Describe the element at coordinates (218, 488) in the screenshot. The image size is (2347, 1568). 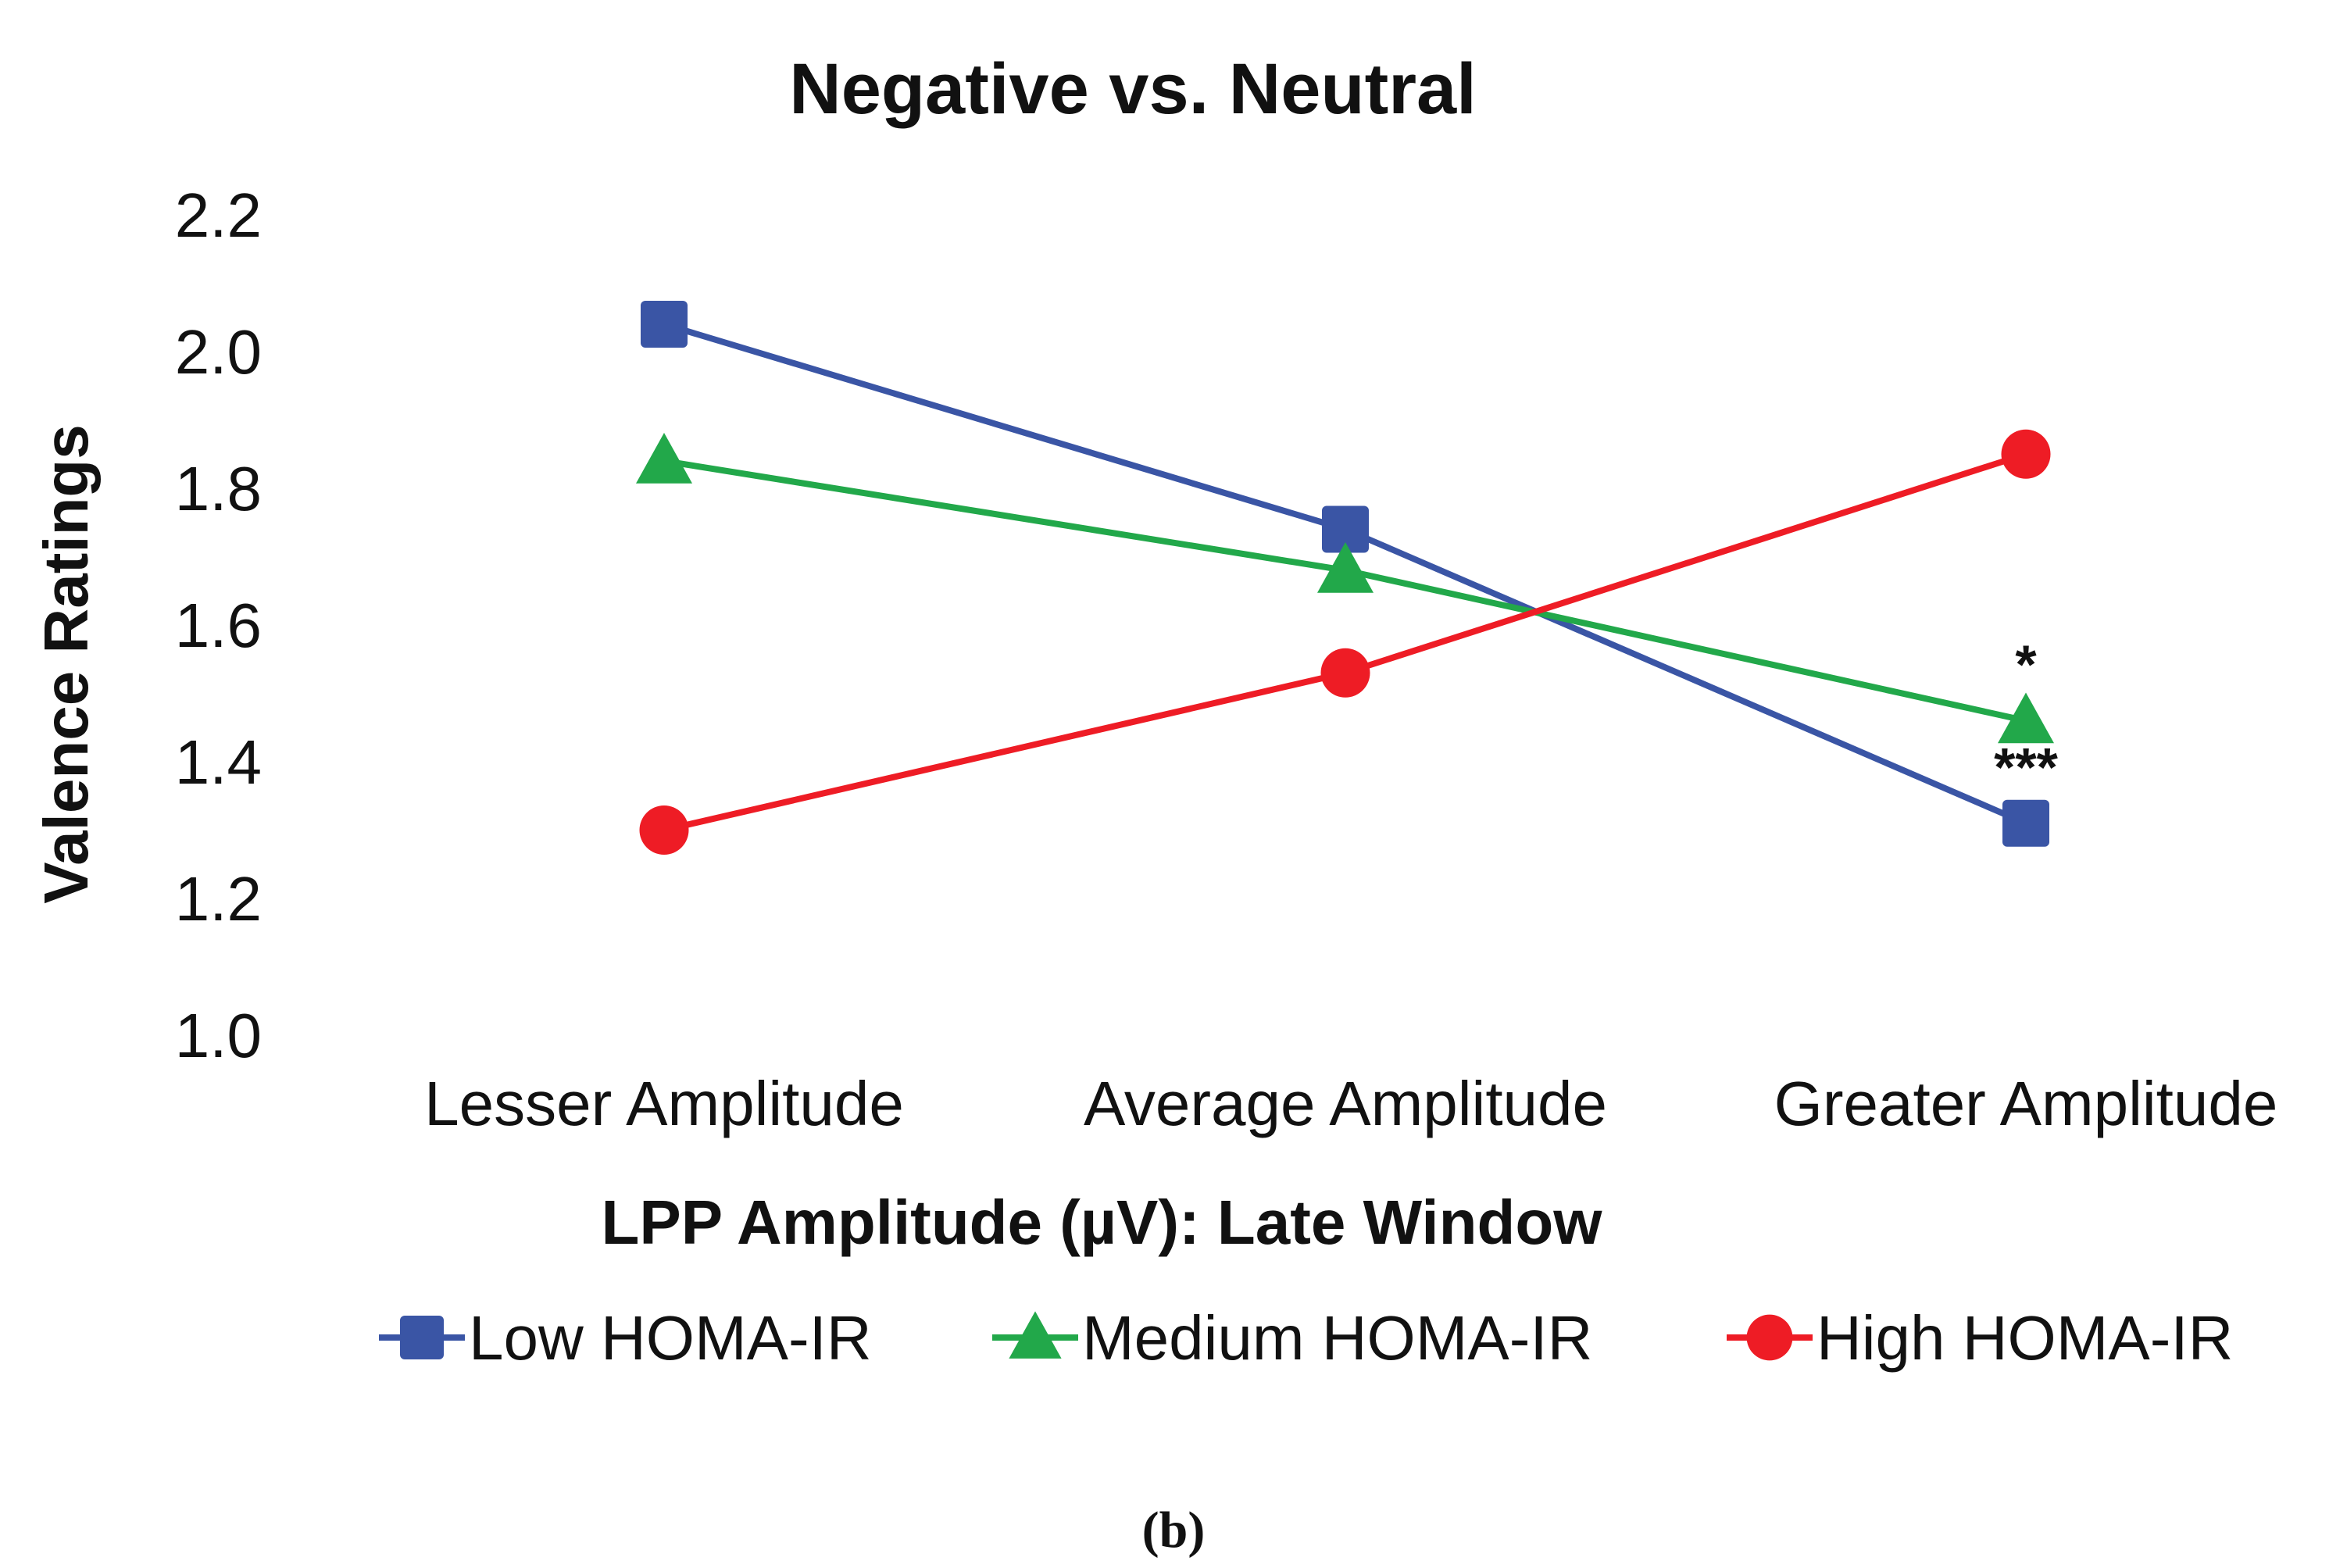
I see `y-tick-label: 1.8` at that location.